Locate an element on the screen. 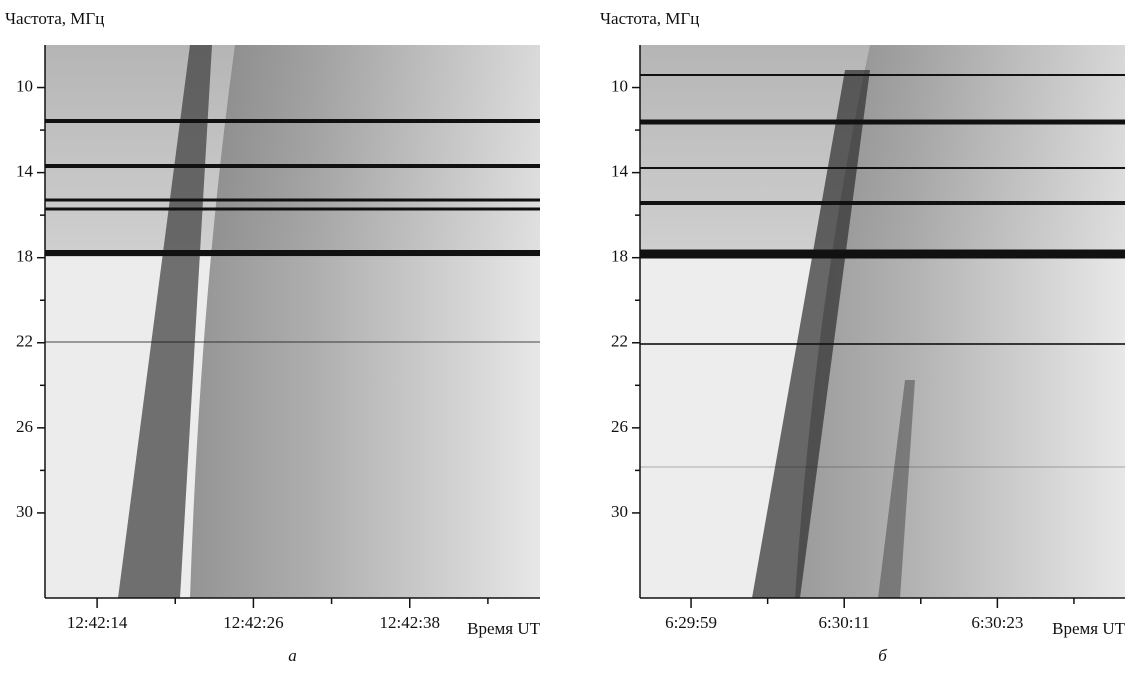 This screenshot has height=686, width=1131. x-tick-label: 6:30:11 is located at coordinates (844, 622).